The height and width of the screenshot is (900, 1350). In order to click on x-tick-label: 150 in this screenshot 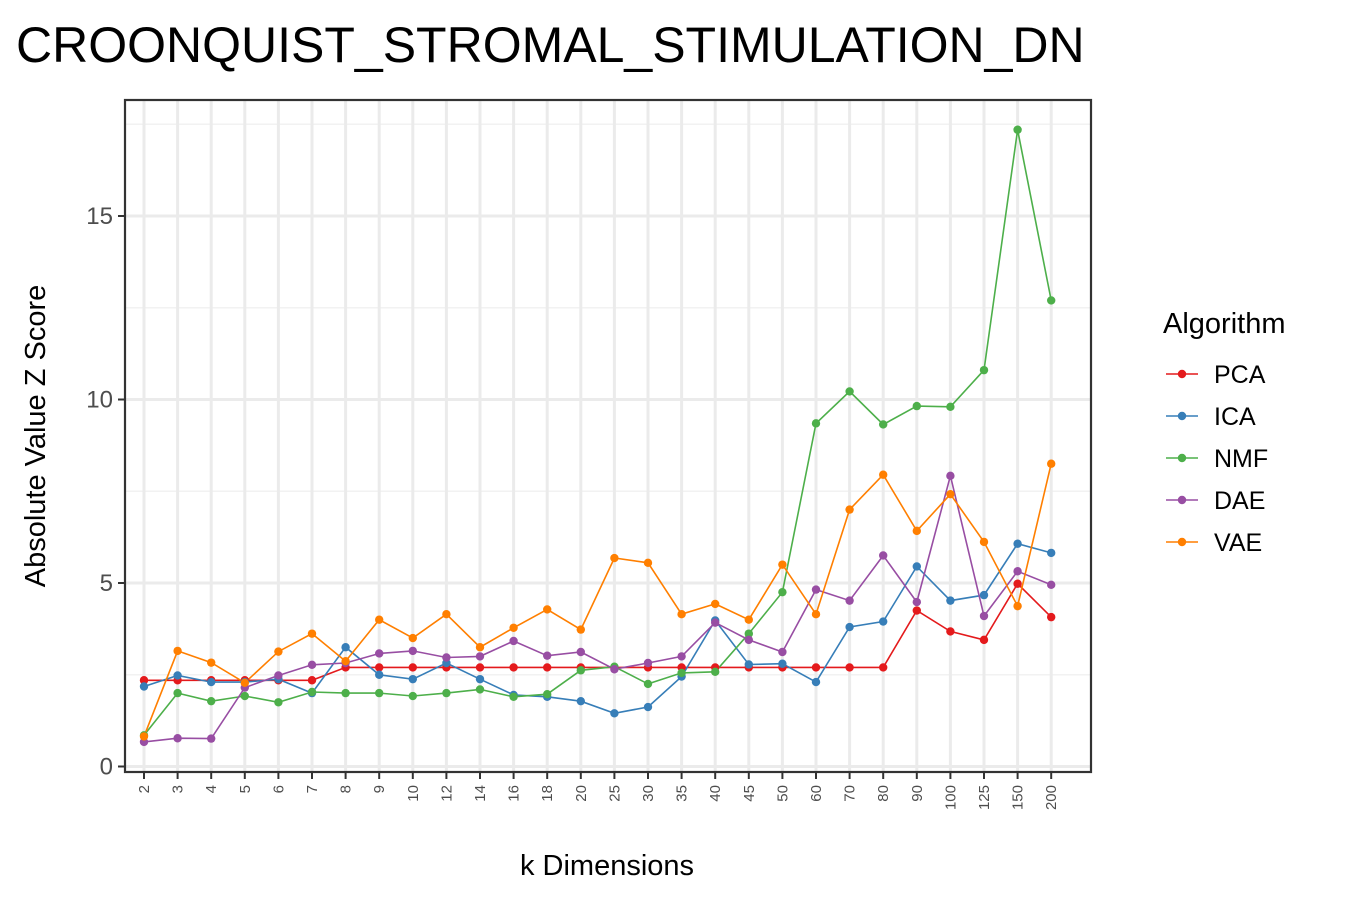, I will do `click(1018, 797)`.